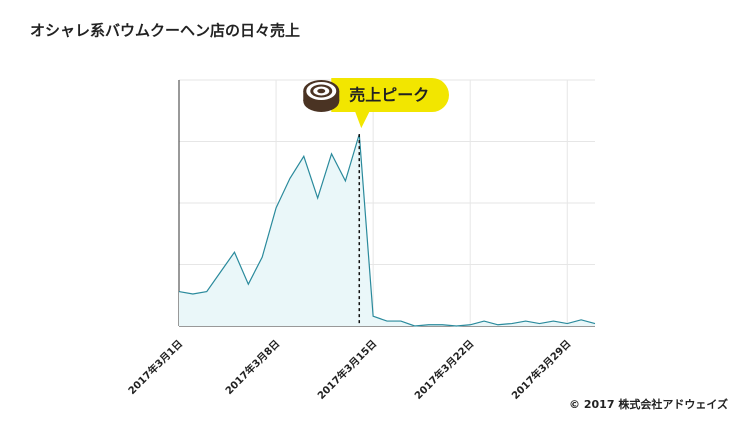  I want to click on annotation-bubble, so click(390, 103).